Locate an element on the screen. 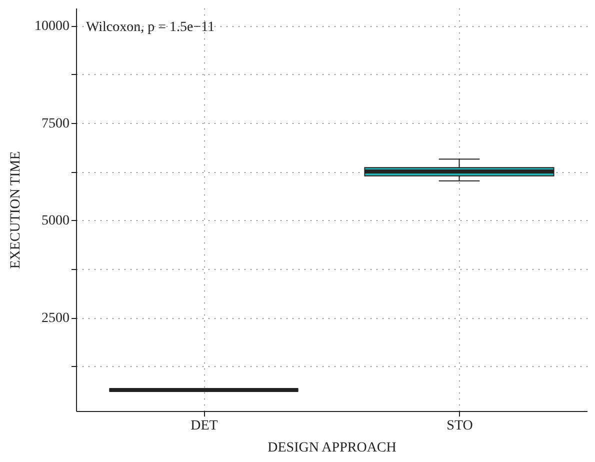  x-tick-label: DET is located at coordinates (204, 426).